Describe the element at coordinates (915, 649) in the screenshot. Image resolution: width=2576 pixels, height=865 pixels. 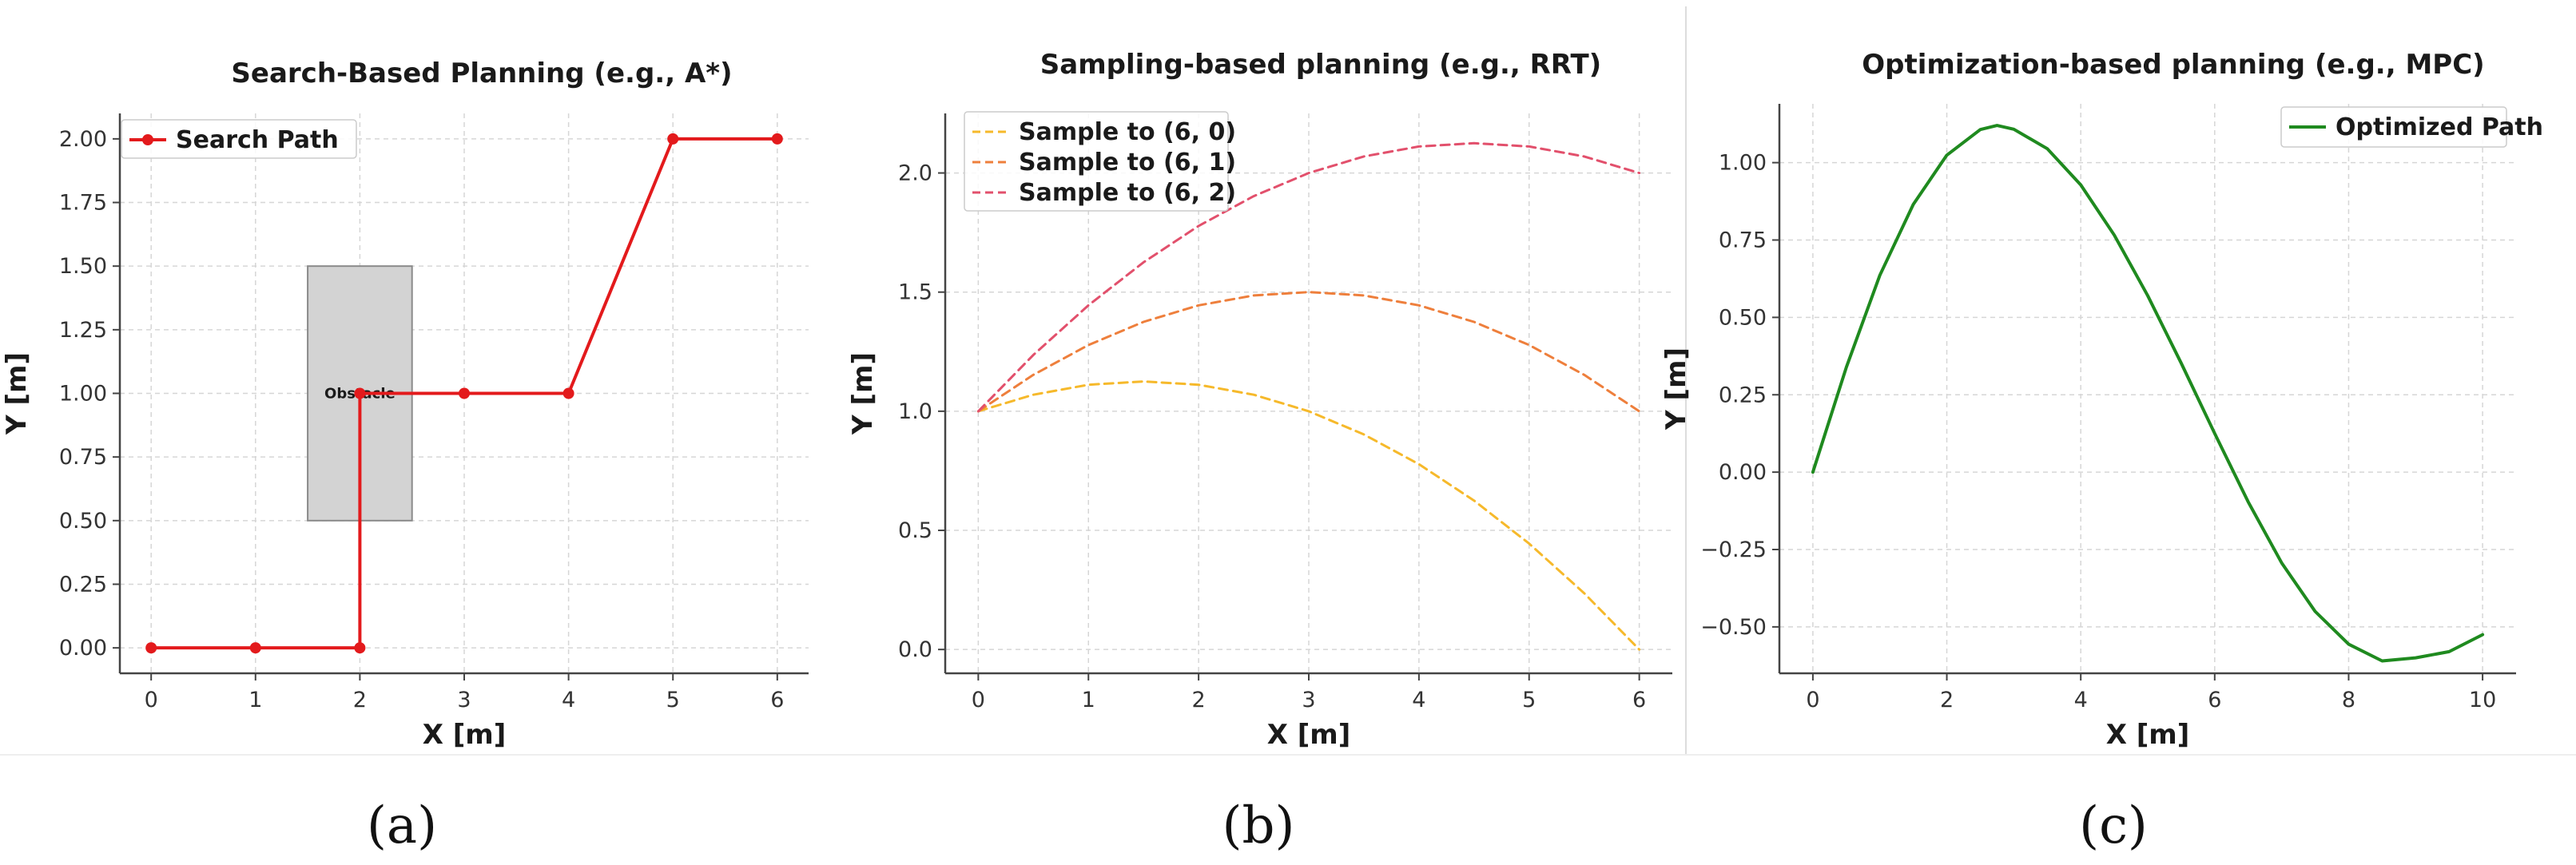
I see `y-tick-label: 0.0` at that location.